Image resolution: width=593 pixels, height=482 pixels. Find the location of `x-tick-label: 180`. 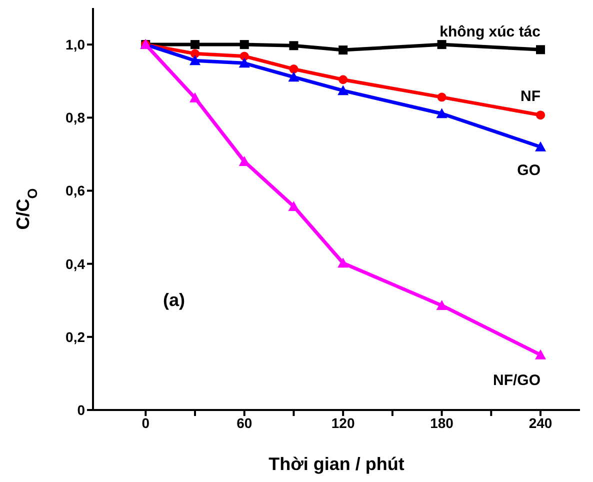

x-tick-label: 180 is located at coordinates (442, 422).